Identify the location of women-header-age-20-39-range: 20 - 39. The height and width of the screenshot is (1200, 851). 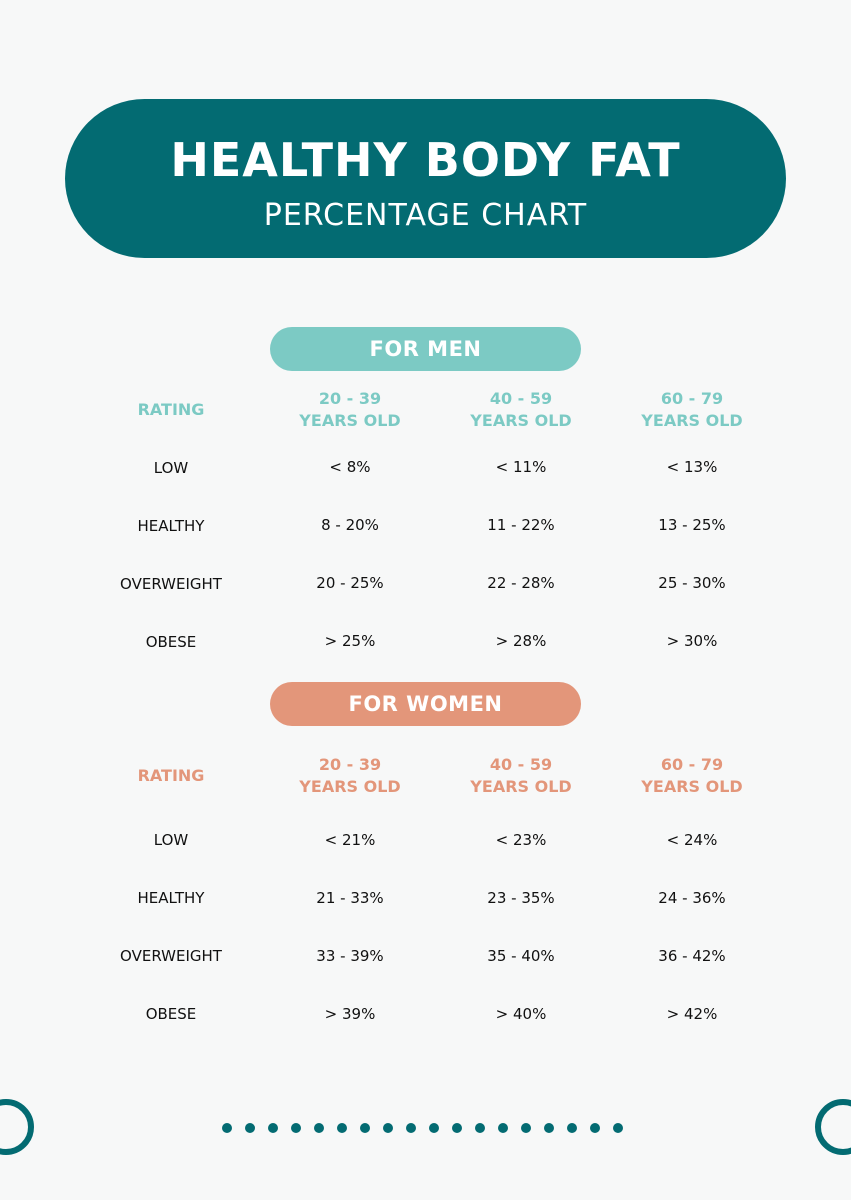
(350, 764).